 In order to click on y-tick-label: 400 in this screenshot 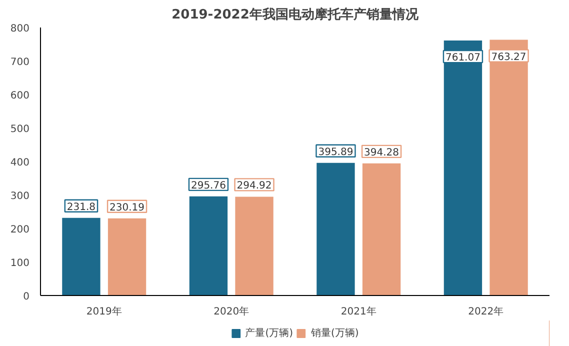, I will do `click(20, 163)`.